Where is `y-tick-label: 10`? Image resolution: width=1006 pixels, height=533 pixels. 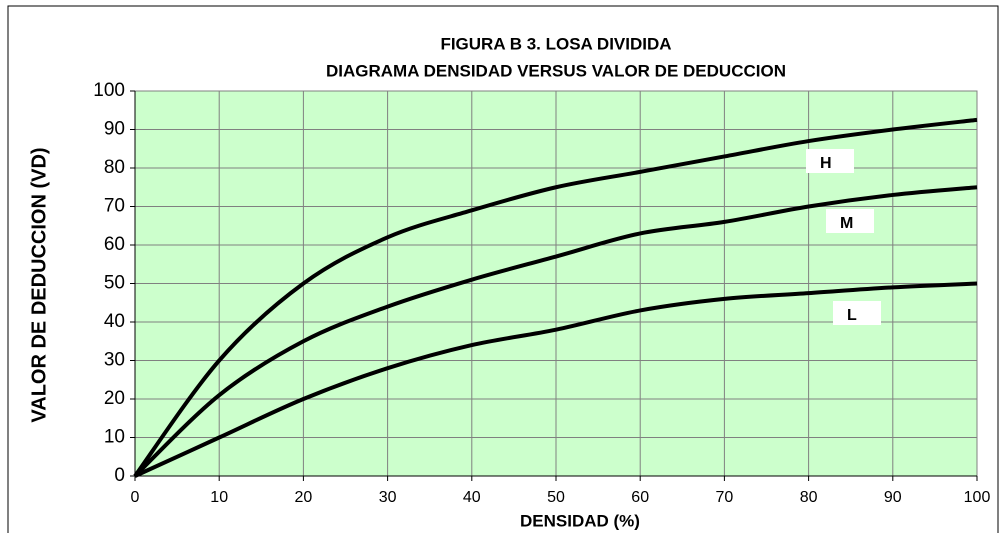
y-tick-label: 10 is located at coordinates (114, 437).